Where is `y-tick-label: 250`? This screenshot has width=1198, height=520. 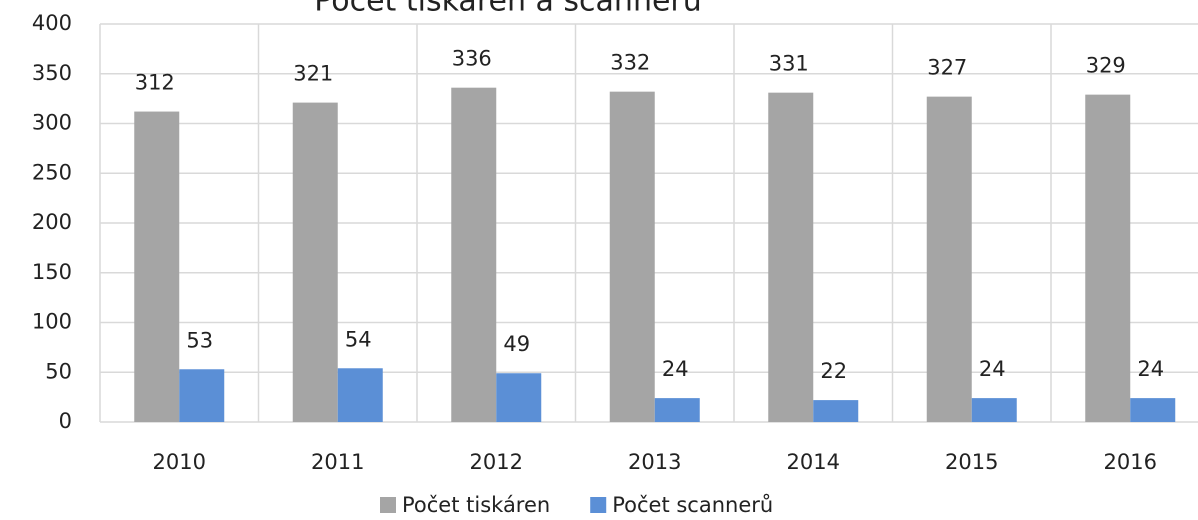 y-tick-label: 250 is located at coordinates (52, 172).